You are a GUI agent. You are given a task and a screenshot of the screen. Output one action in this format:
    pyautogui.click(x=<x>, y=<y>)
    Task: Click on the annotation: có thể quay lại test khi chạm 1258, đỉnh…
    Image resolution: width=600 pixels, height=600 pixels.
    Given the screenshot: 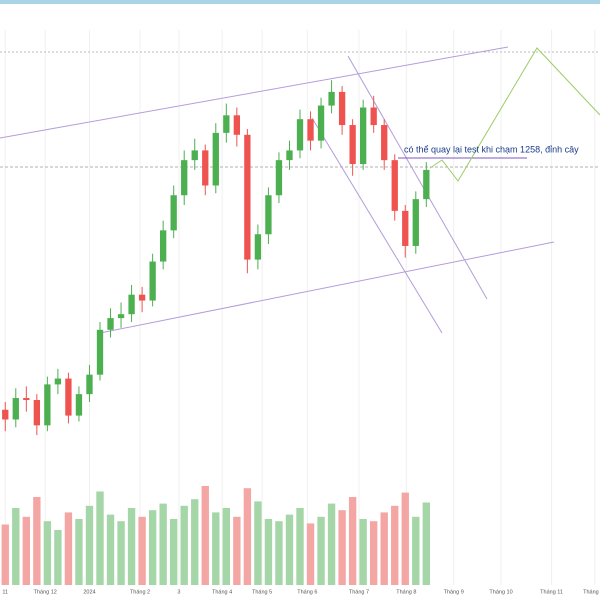 What is the action you would take?
    pyautogui.click(x=491, y=149)
    